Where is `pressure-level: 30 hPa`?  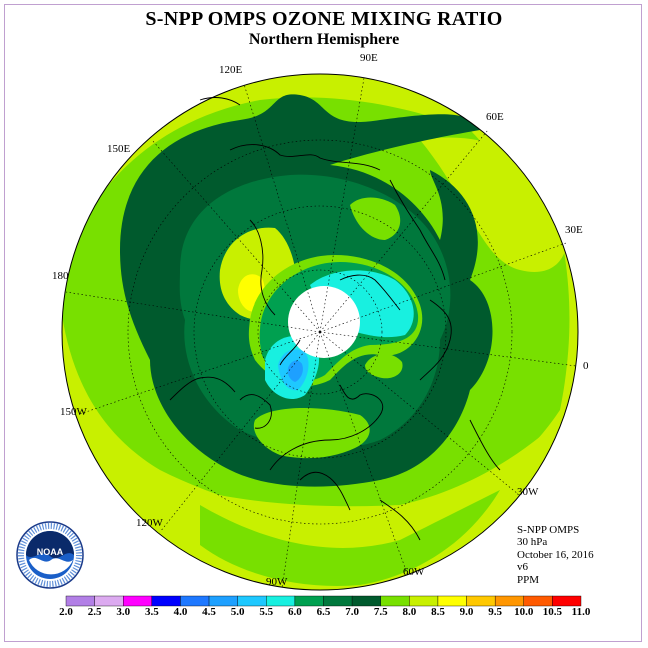 pressure-level: 30 hPa is located at coordinates (532, 542).